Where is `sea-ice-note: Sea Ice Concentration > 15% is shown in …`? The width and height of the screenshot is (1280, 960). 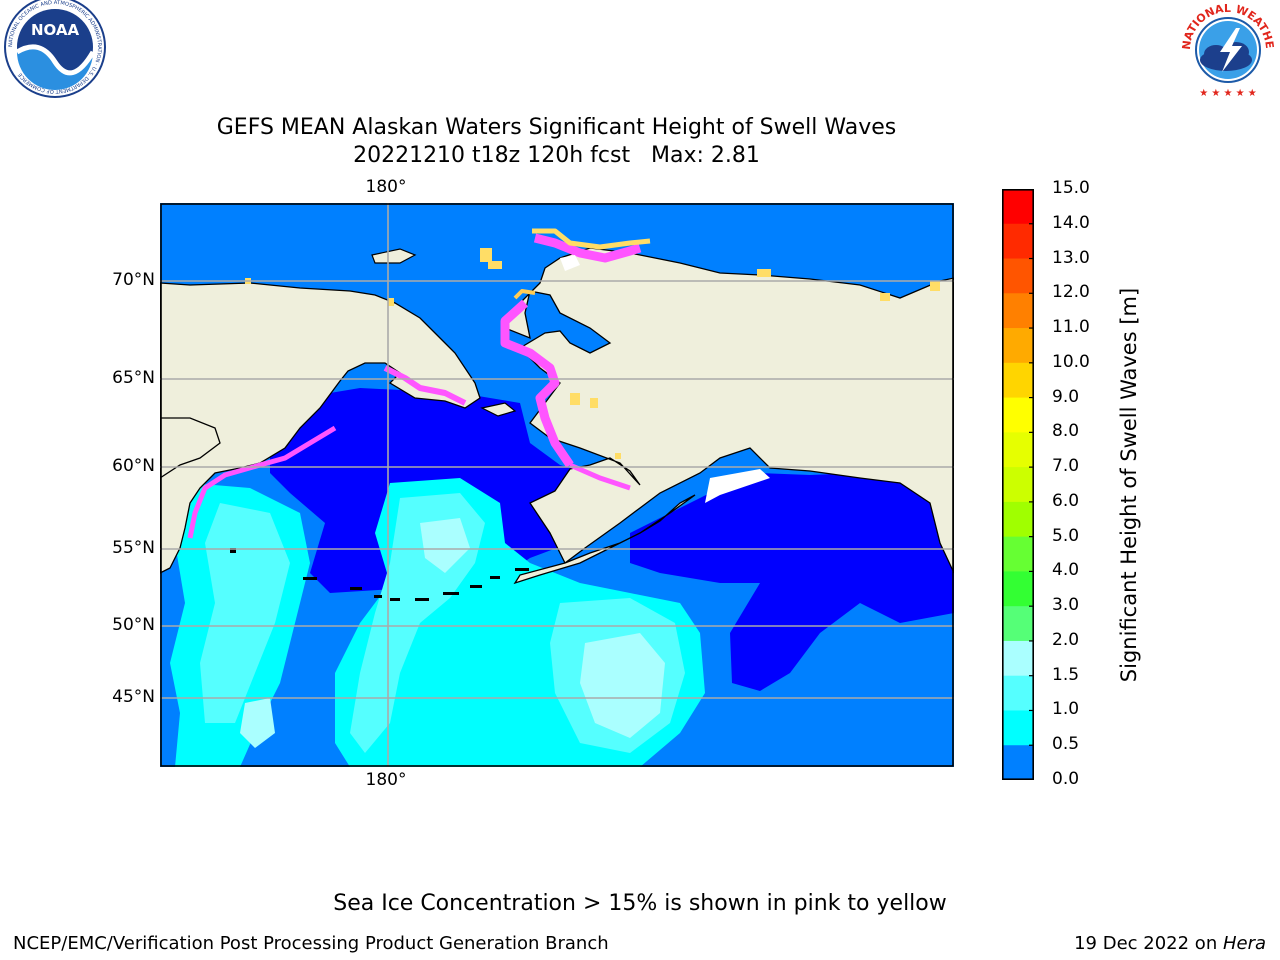 sea-ice-note: Sea Ice Concentration > 15% is shown in … is located at coordinates (640, 903).